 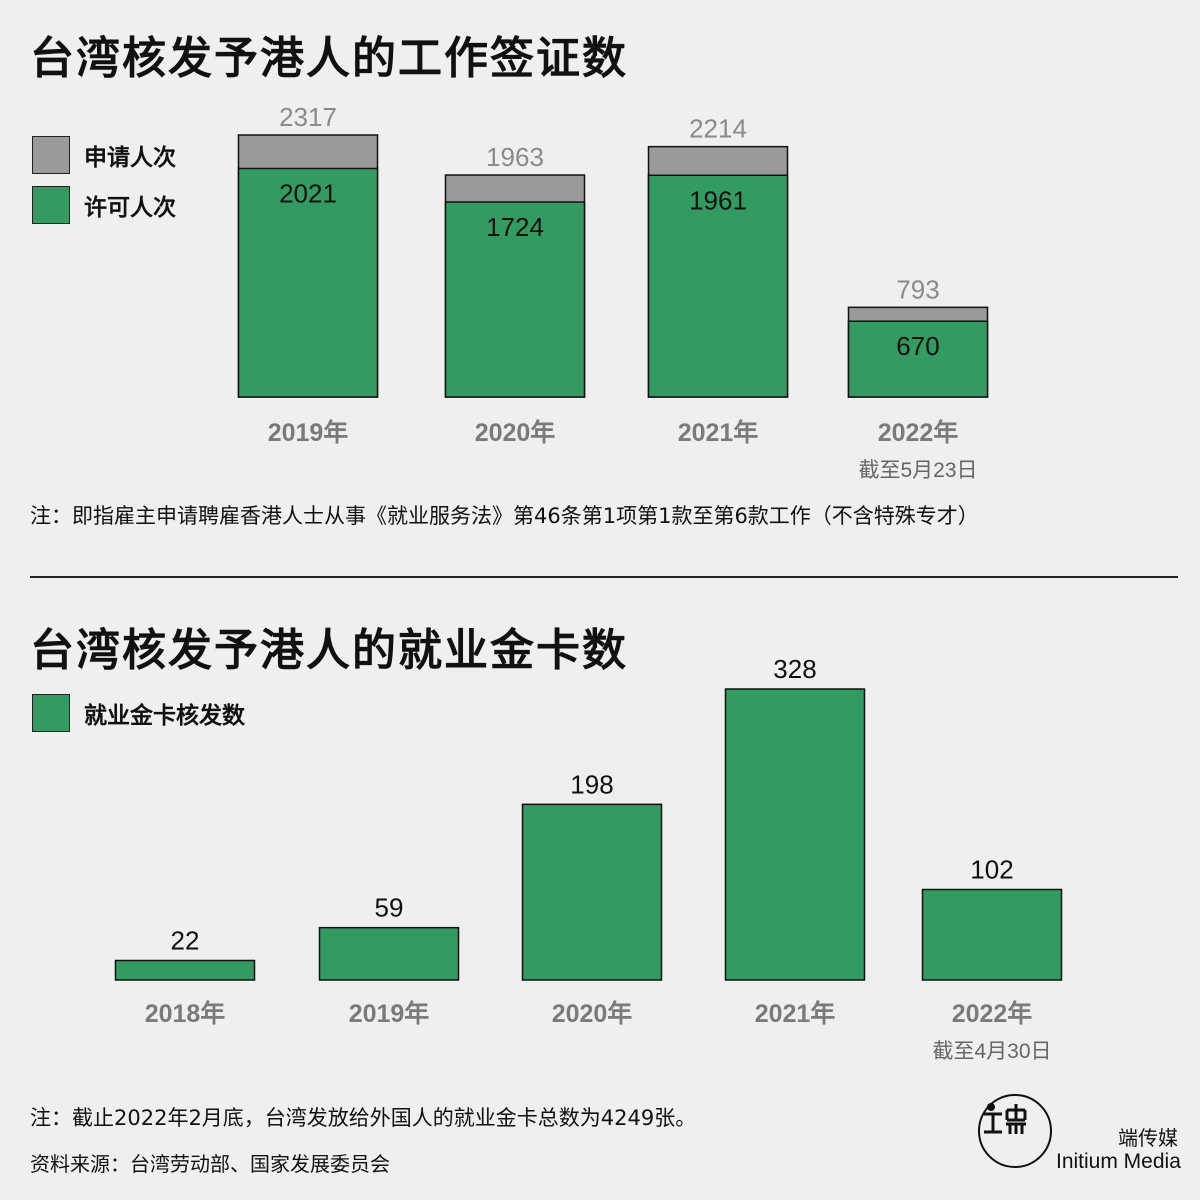 I want to click on legend-swatch-gold-card, so click(x=51, y=713).